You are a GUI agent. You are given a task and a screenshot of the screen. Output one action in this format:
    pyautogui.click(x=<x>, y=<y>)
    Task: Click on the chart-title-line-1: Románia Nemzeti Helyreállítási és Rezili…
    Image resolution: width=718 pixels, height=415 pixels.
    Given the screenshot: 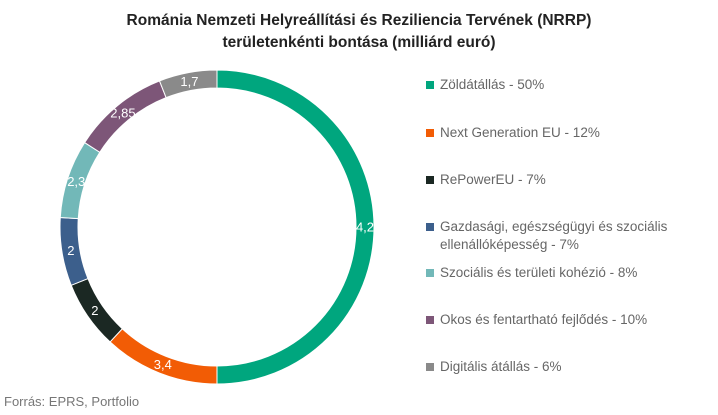 What is the action you would take?
    pyautogui.click(x=359, y=20)
    